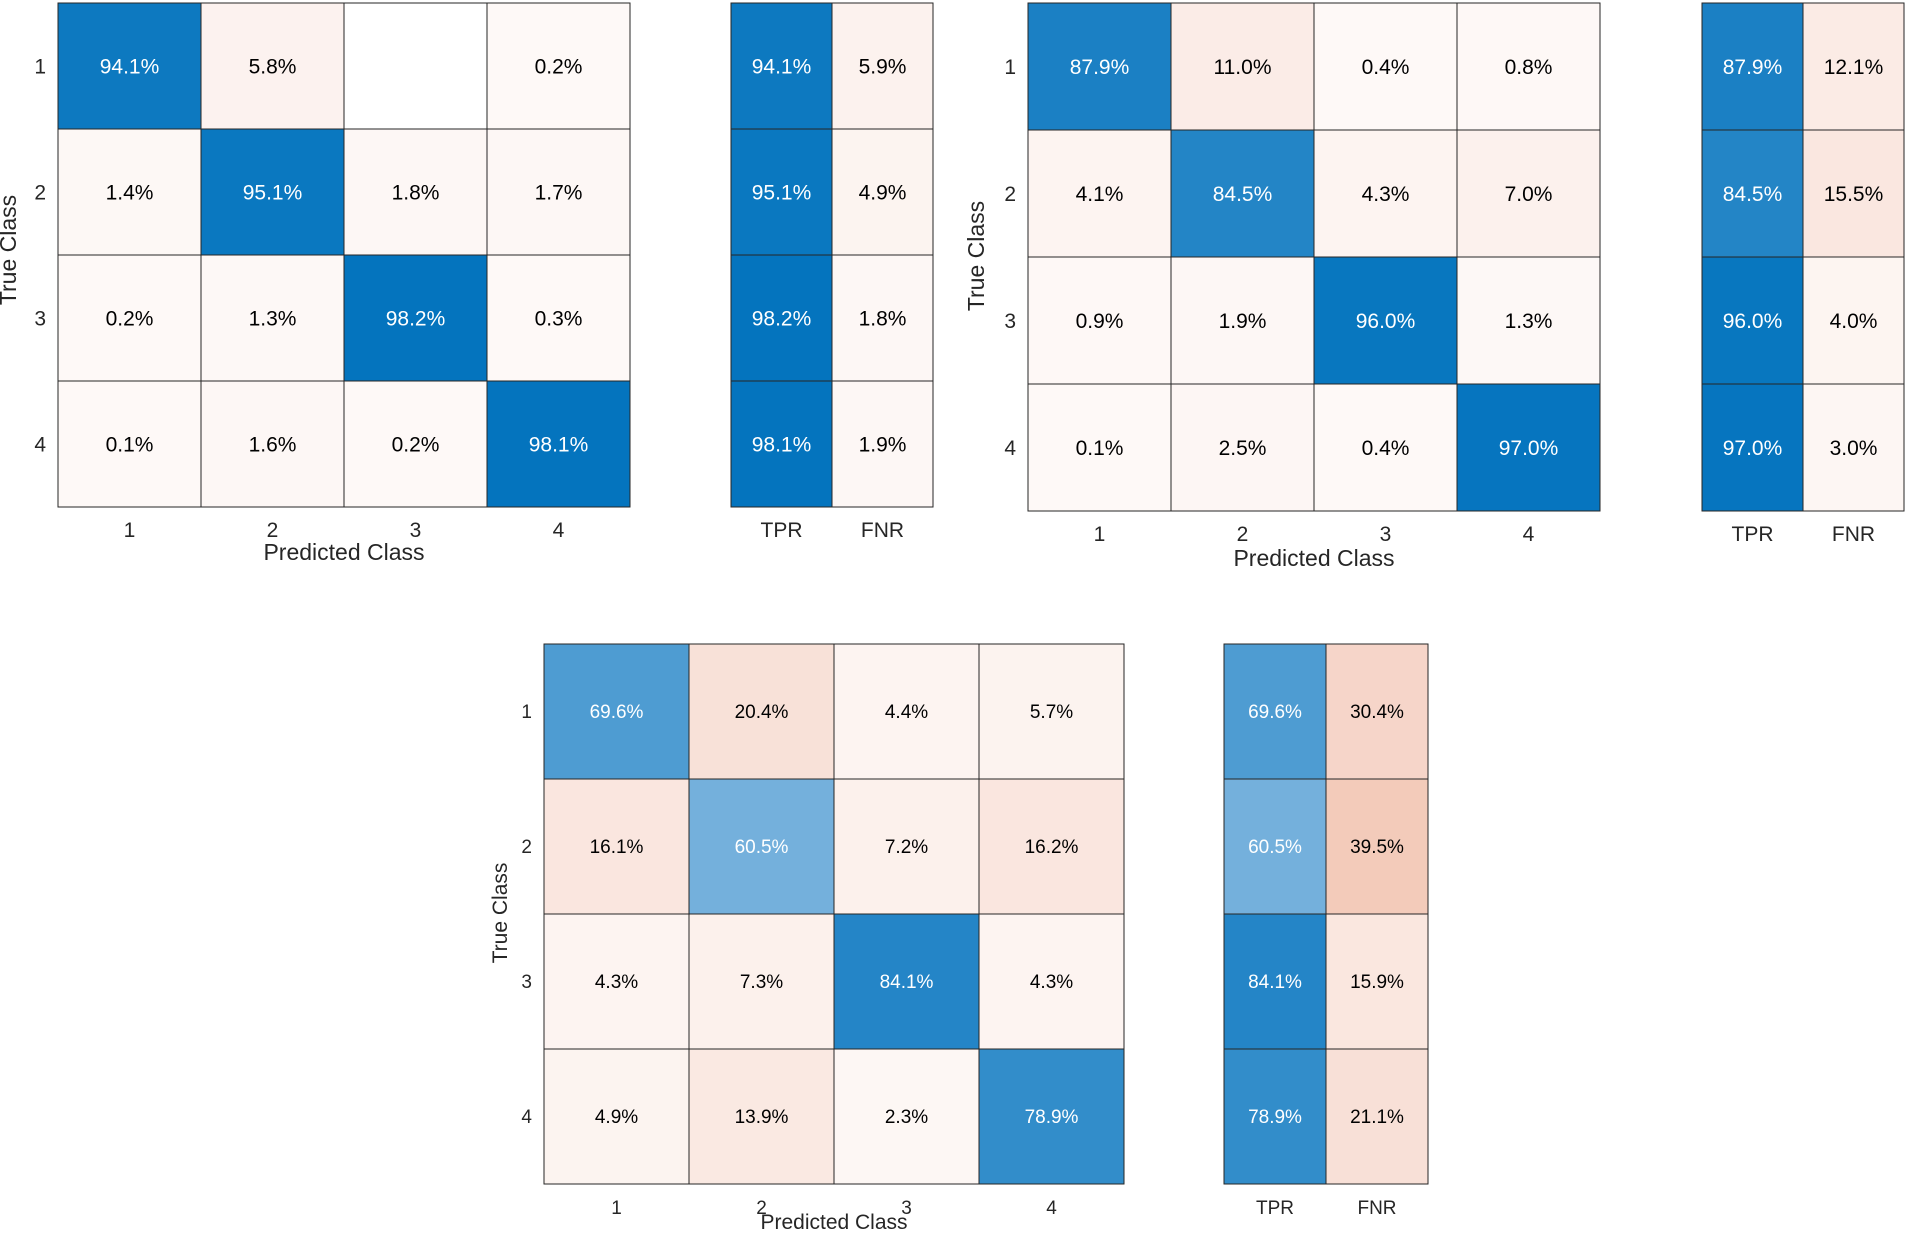 The height and width of the screenshot is (1240, 1905). I want to click on y-tick-label: 2, so click(526, 847).